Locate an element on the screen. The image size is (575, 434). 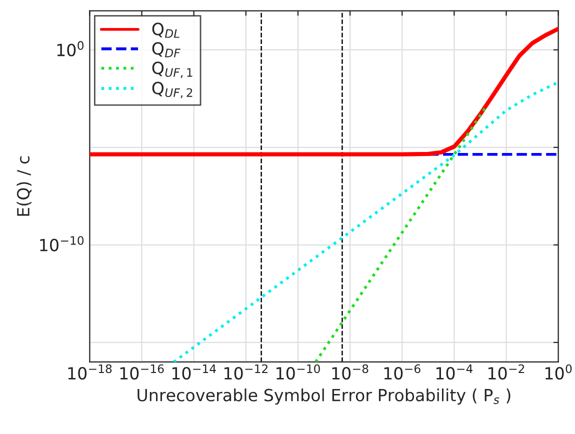
x-tick-label: 10$^{−16}$ is located at coordinates (142, 372).